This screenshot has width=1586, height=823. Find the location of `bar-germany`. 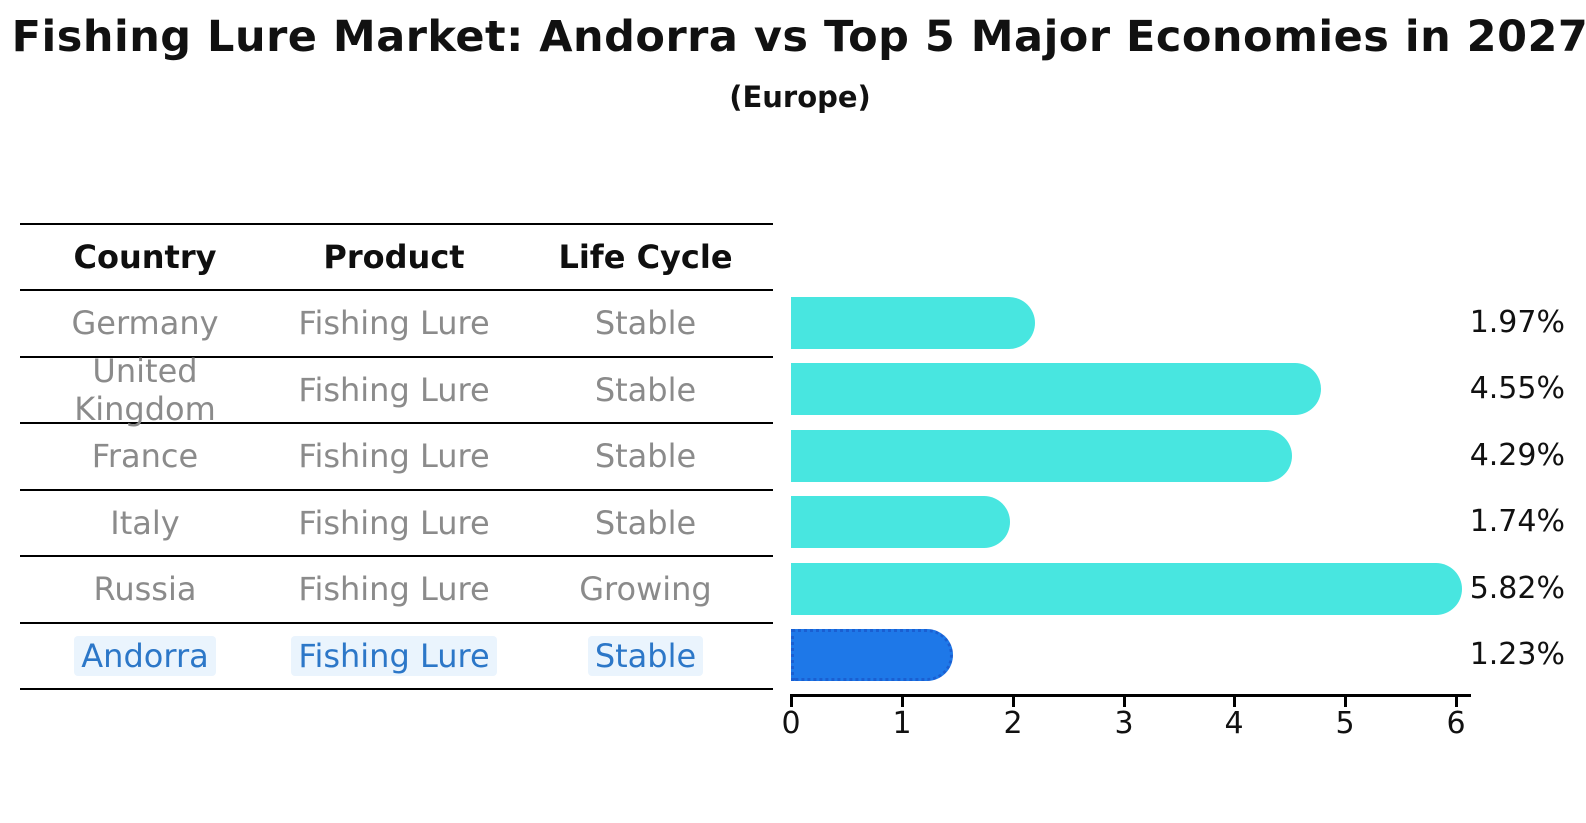

bar-germany is located at coordinates (913, 323).